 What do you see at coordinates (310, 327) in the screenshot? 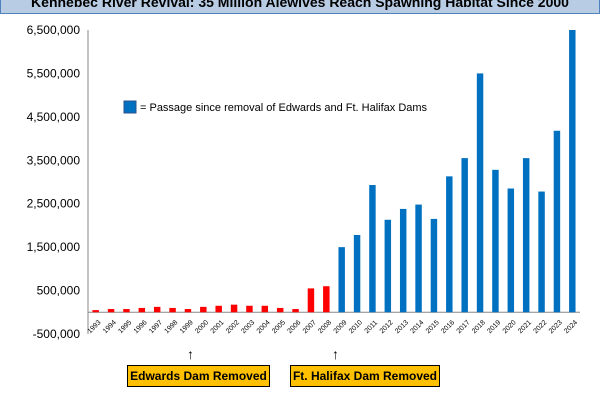
I see `x-tick-label: 2007` at bounding box center [310, 327].